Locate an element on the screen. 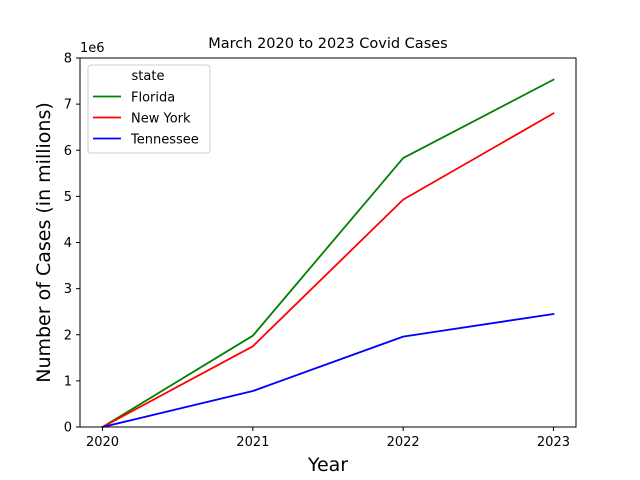 This screenshot has height=480, width=640. y-tick-label: 2 is located at coordinates (68, 335).